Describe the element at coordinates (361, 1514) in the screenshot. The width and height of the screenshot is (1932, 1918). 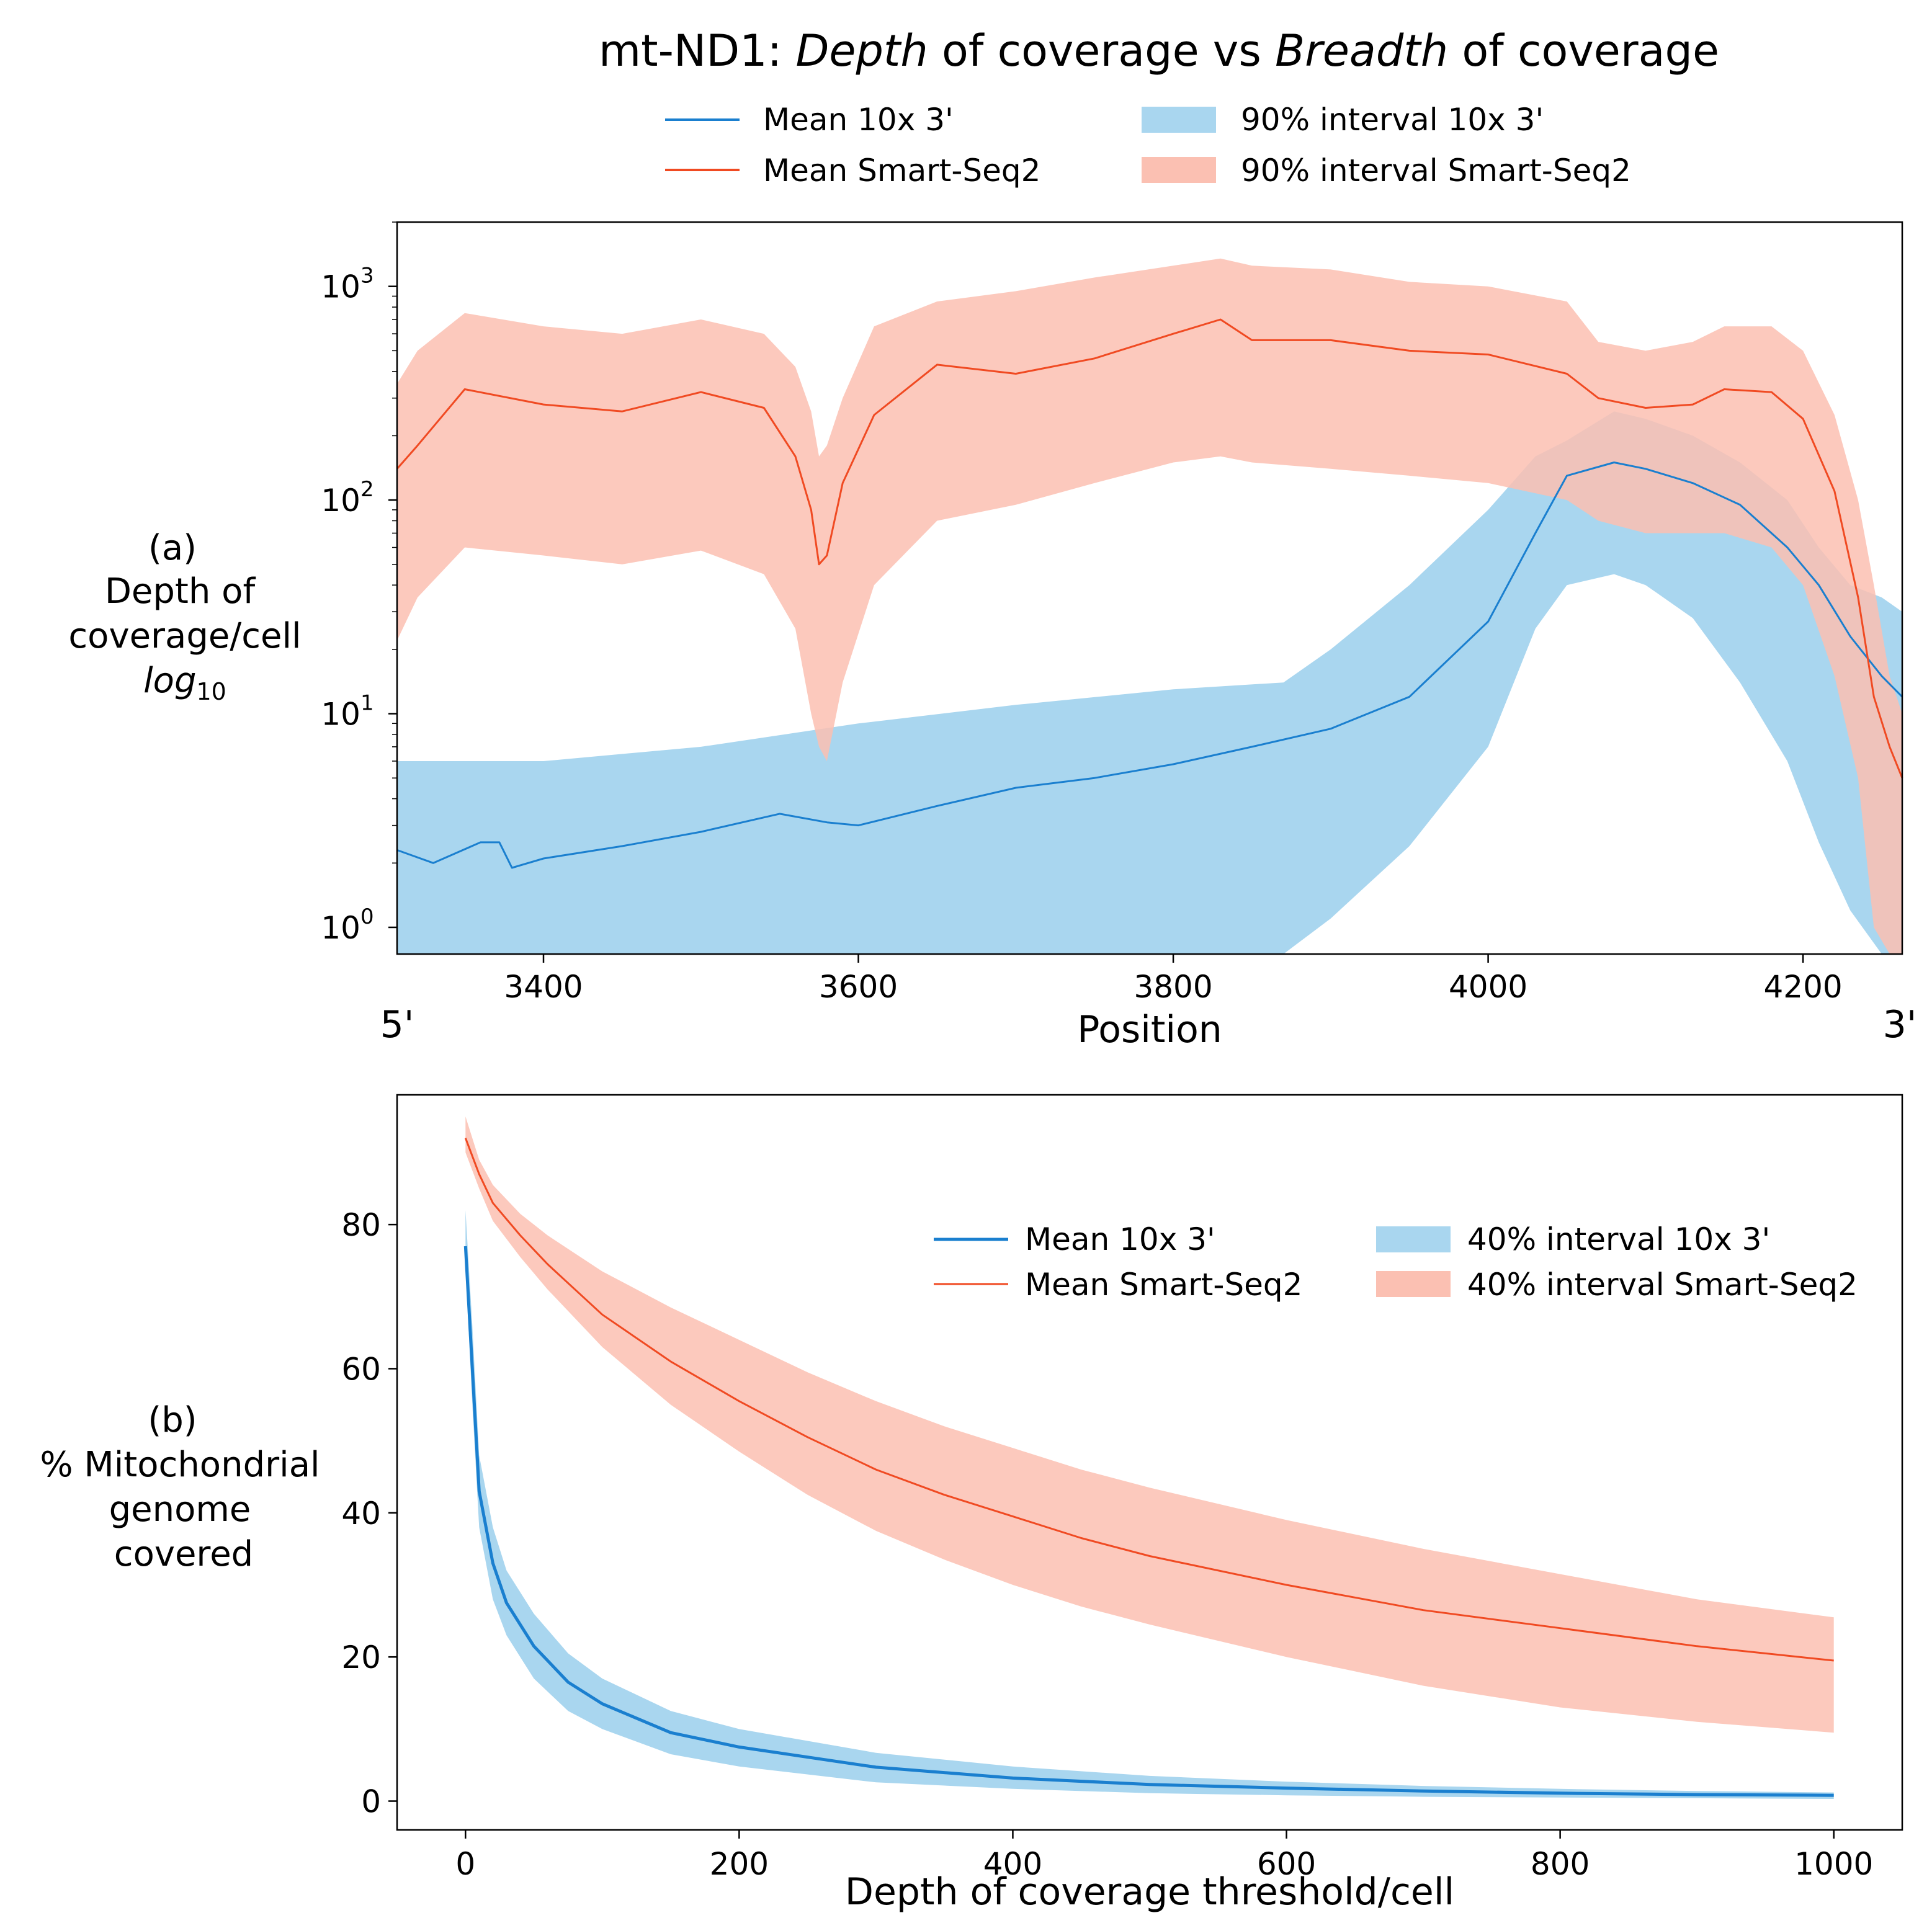
I see `panel-b-ytick-label-2: 40` at that location.